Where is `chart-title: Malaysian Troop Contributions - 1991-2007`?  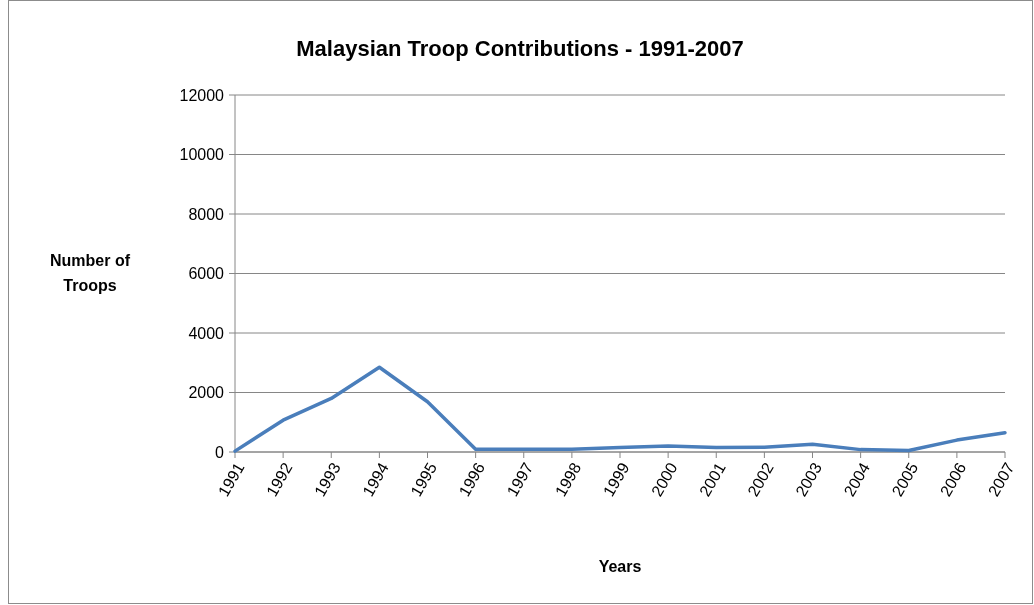
chart-title: Malaysian Troop Contributions - 1991-2007 is located at coordinates (520, 48).